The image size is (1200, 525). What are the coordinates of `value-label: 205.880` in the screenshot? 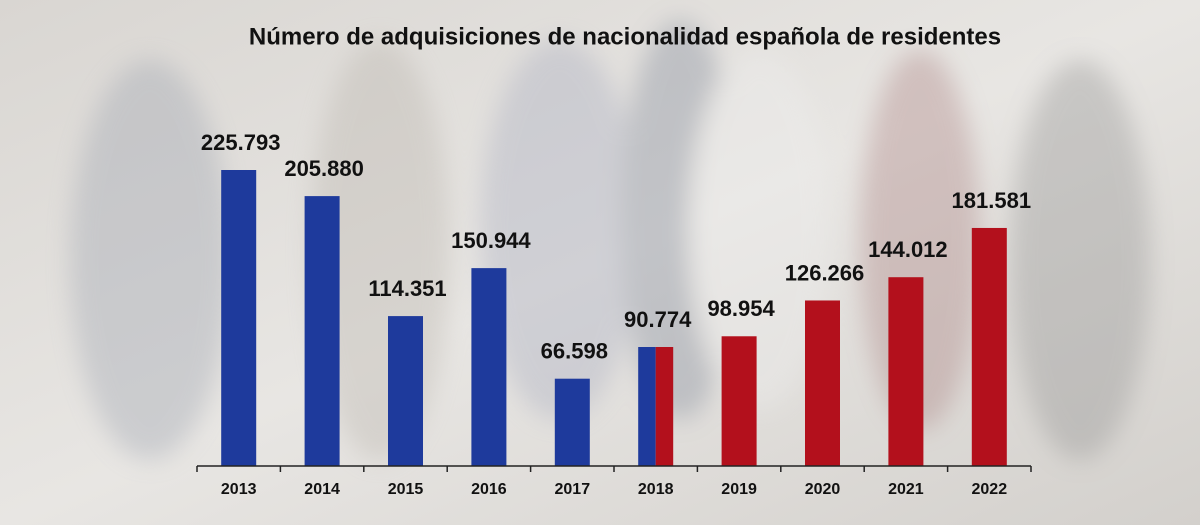 It's located at (324, 168).